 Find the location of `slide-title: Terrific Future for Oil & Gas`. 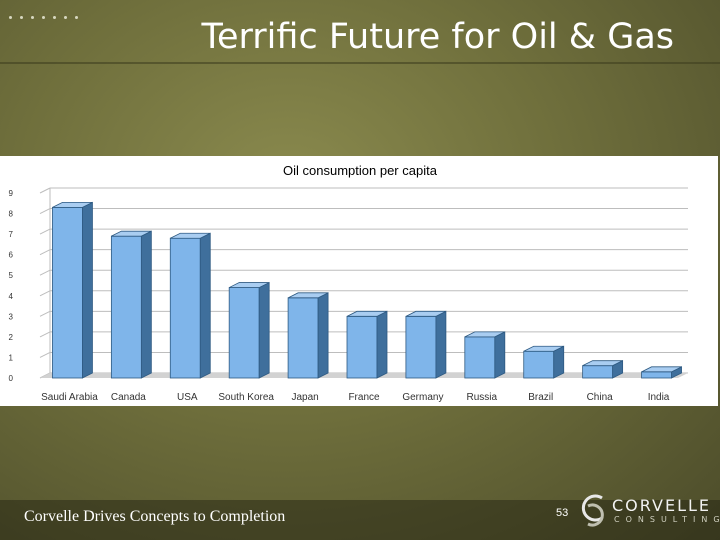

slide-title: Terrific Future for Oil & Gas is located at coordinates (437, 37).